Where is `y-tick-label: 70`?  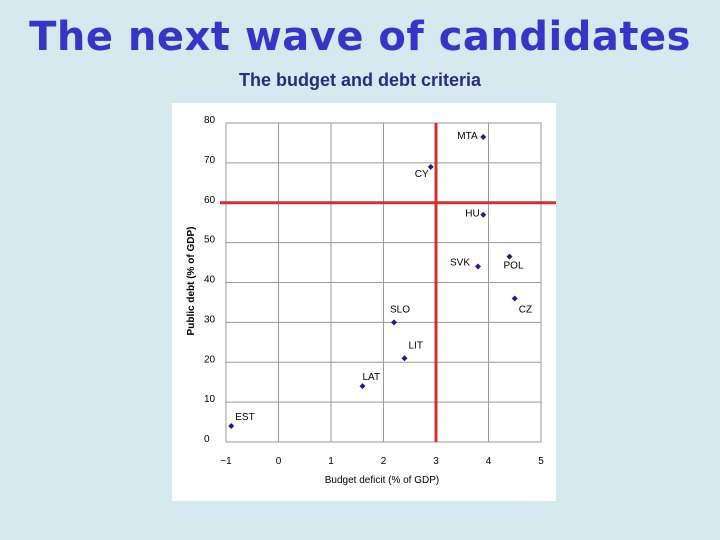 y-tick-label: 70 is located at coordinates (210, 160).